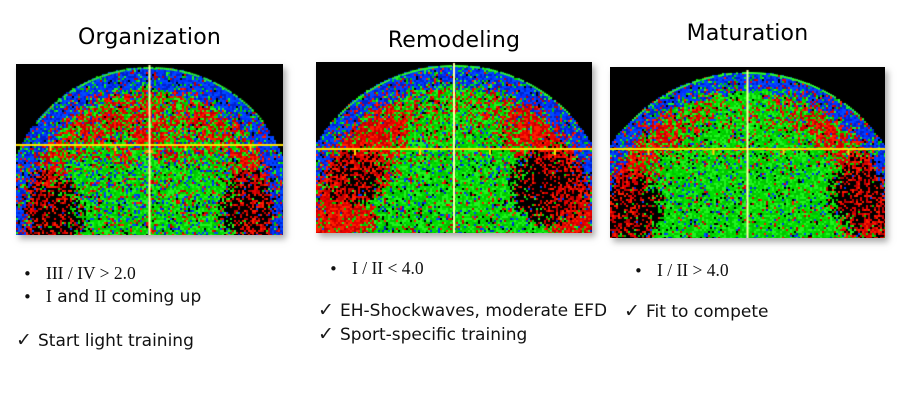  I want to click on panel-title-maturation: Maturation, so click(747, 33).